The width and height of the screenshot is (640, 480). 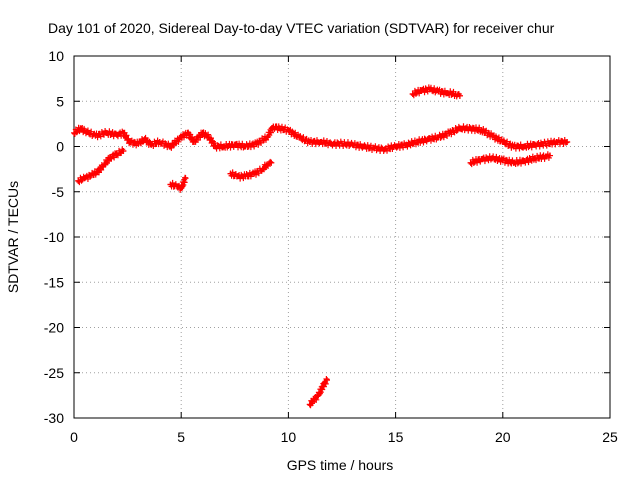 I want to click on y-tick-label: 10, so click(x=56, y=56).